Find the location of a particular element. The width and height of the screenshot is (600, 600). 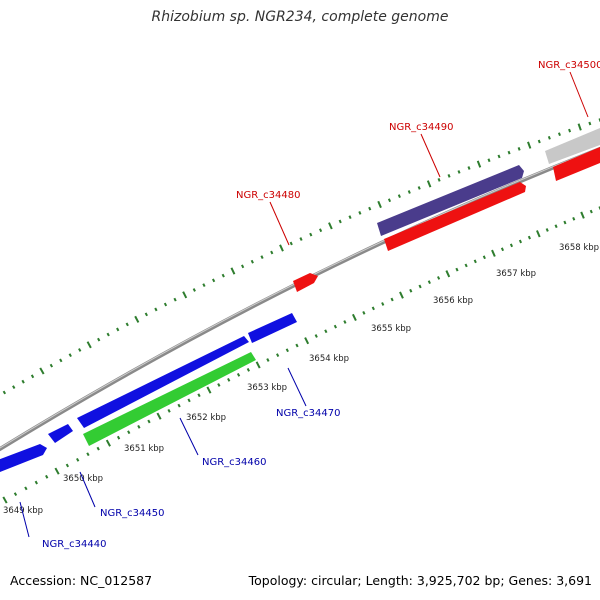

gene-label: NGR_c34490 is located at coordinates (421, 127).